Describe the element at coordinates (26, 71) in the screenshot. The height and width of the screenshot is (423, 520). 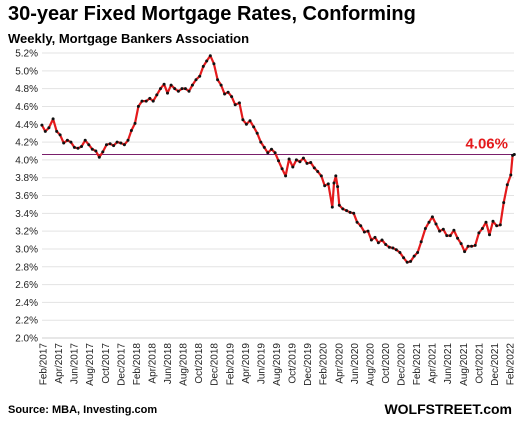
I see `y-tick-label: 5.0%` at that location.